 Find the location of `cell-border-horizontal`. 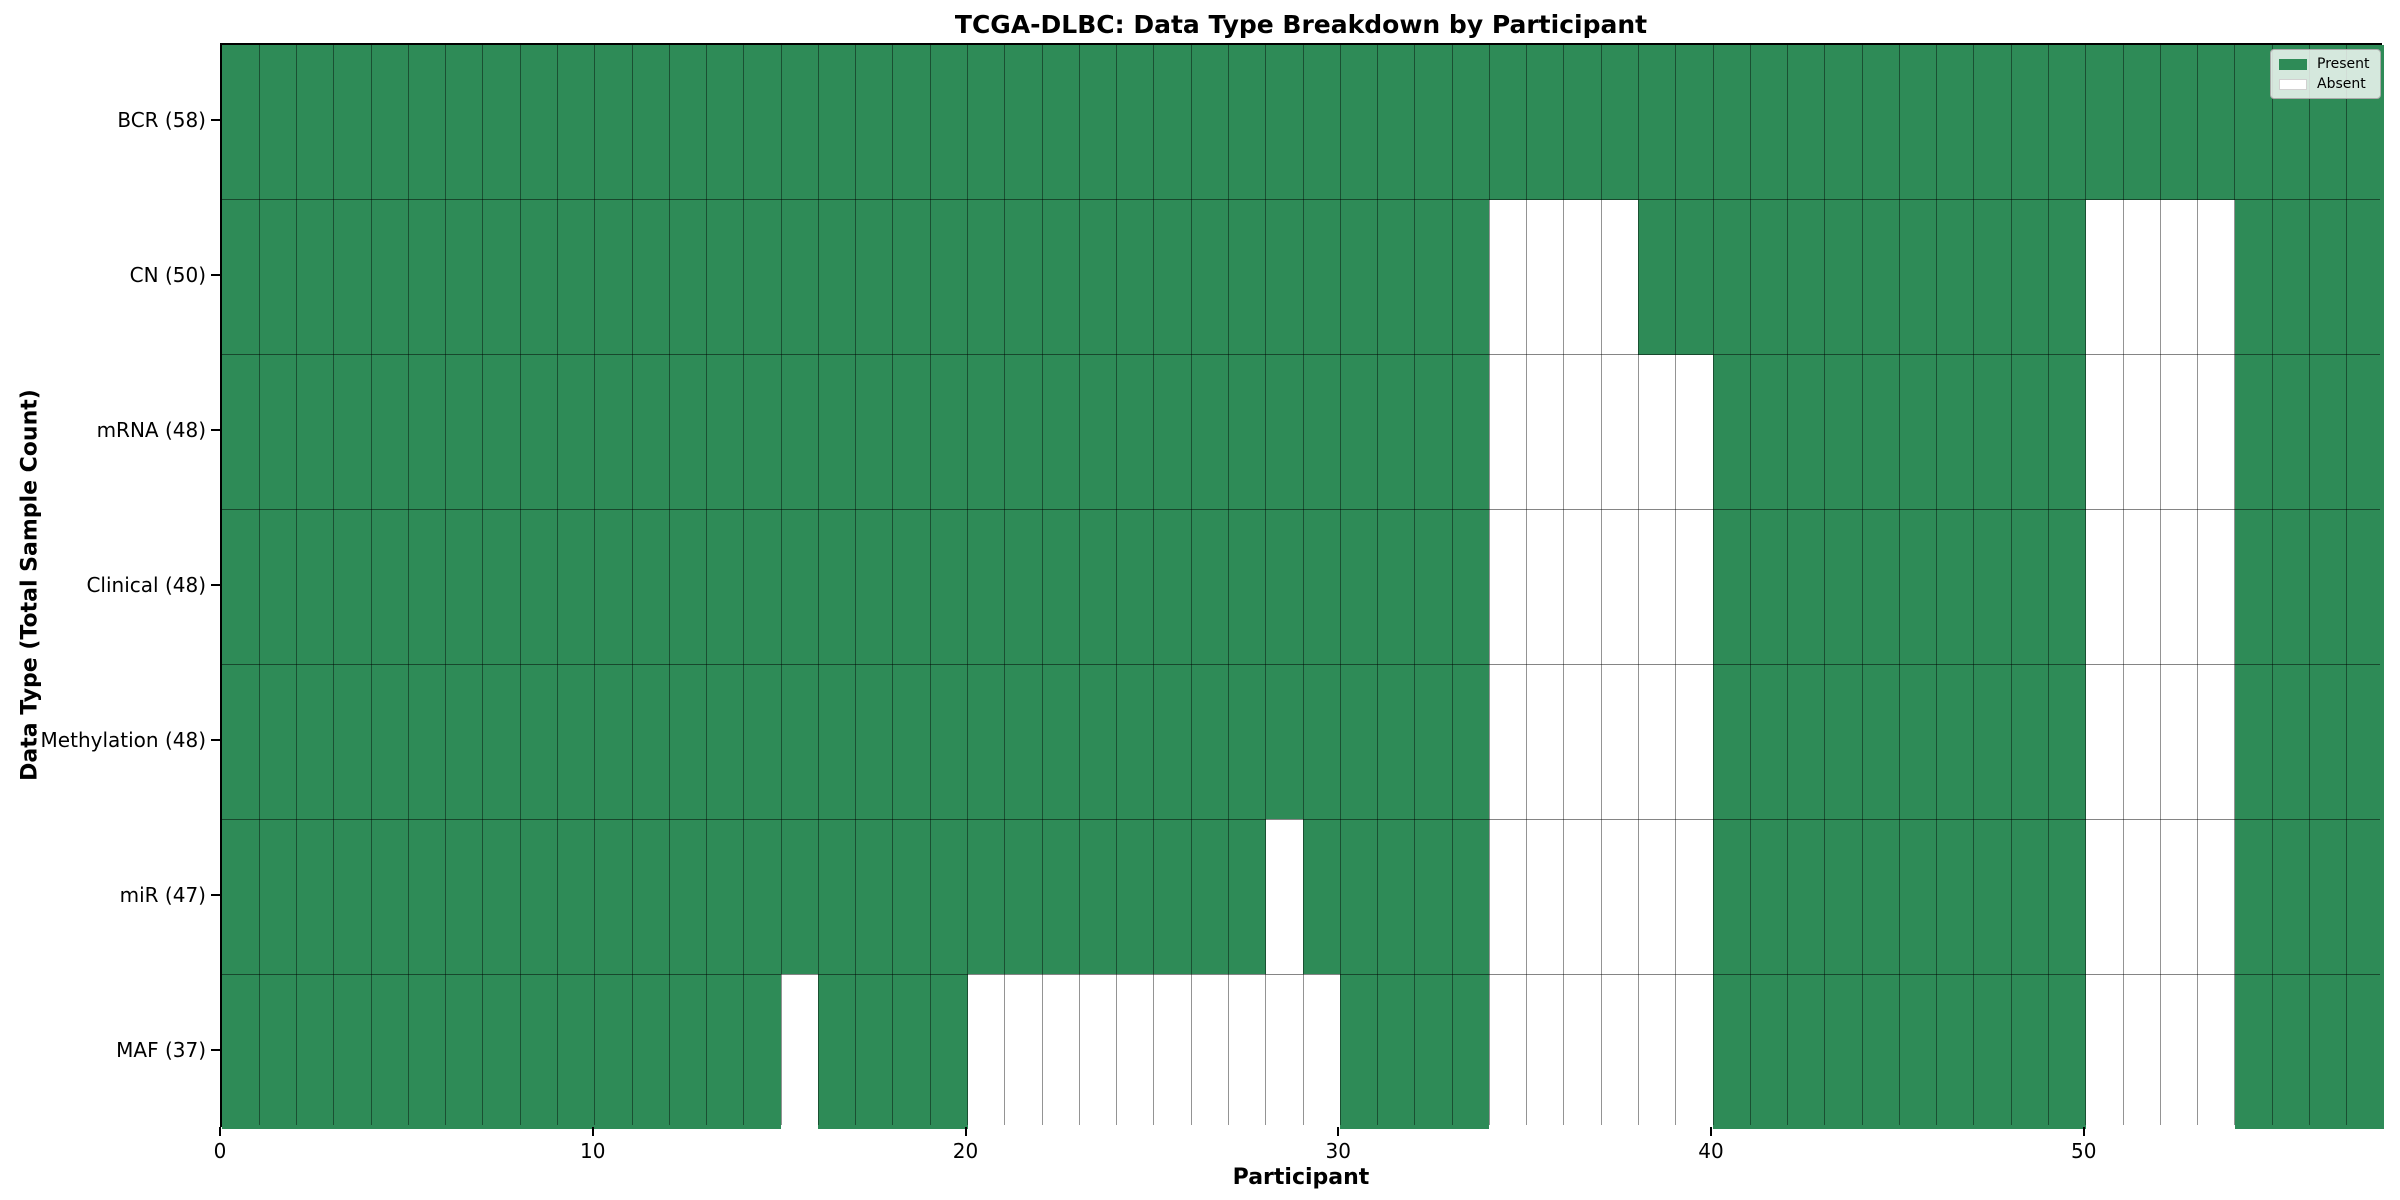

cell-border-horizontal is located at coordinates (1301, 510).